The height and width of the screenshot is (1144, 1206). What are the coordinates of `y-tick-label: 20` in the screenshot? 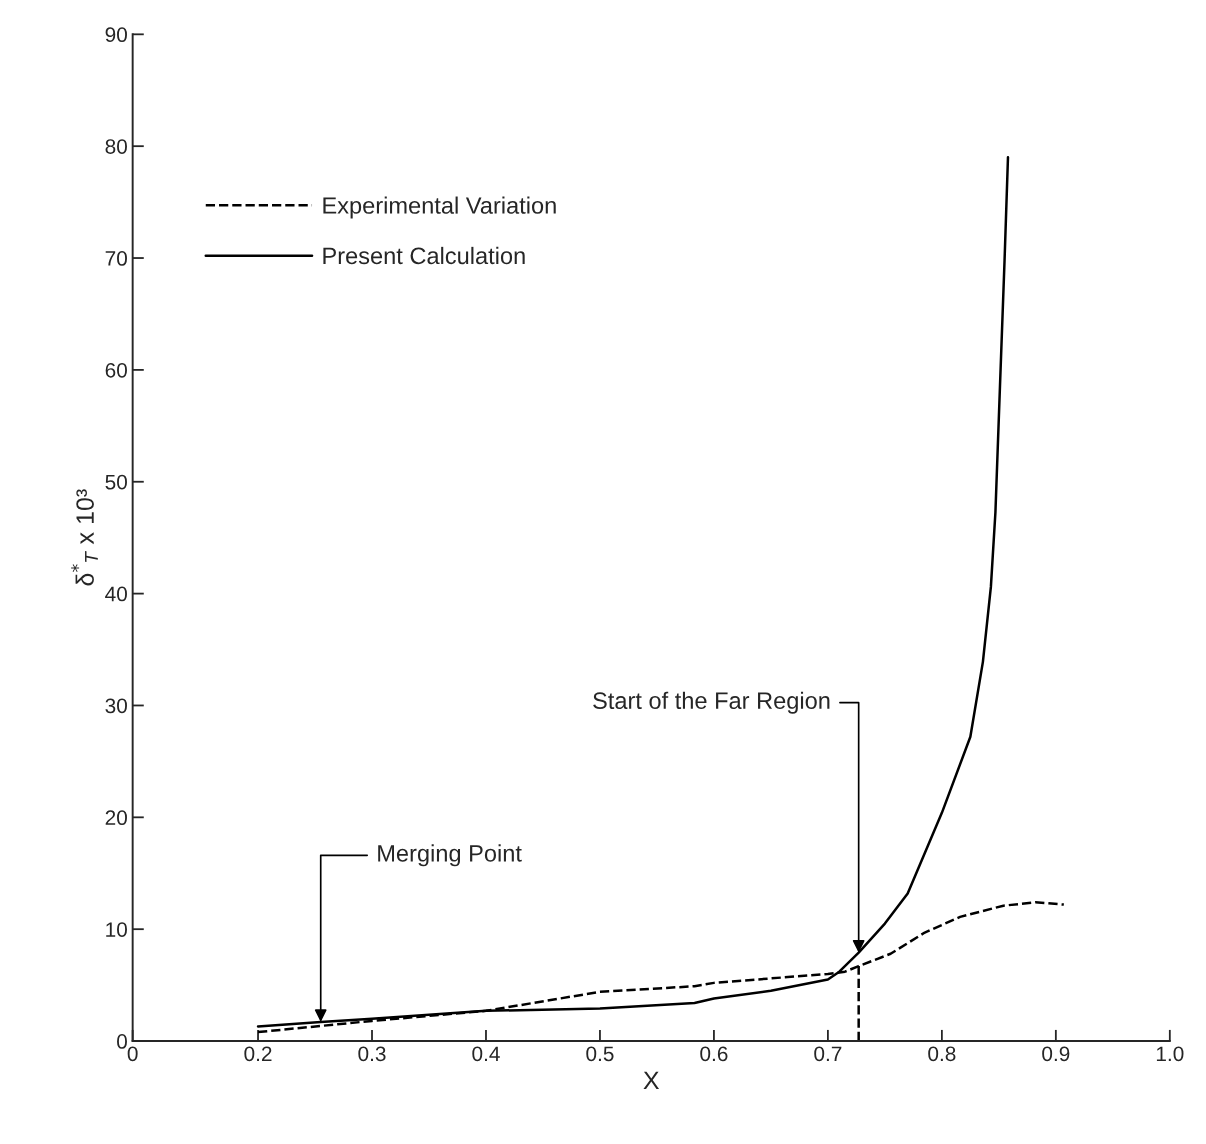 It's located at (116, 818).